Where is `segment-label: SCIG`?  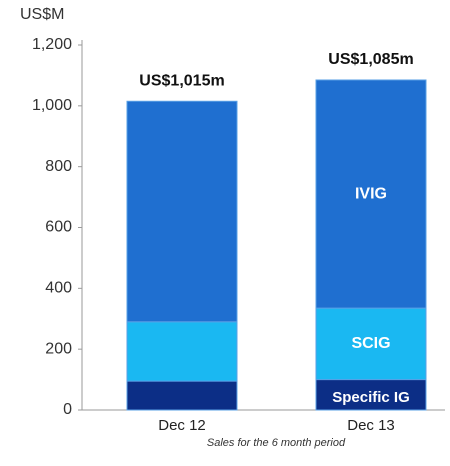 segment-label: SCIG is located at coordinates (370, 343).